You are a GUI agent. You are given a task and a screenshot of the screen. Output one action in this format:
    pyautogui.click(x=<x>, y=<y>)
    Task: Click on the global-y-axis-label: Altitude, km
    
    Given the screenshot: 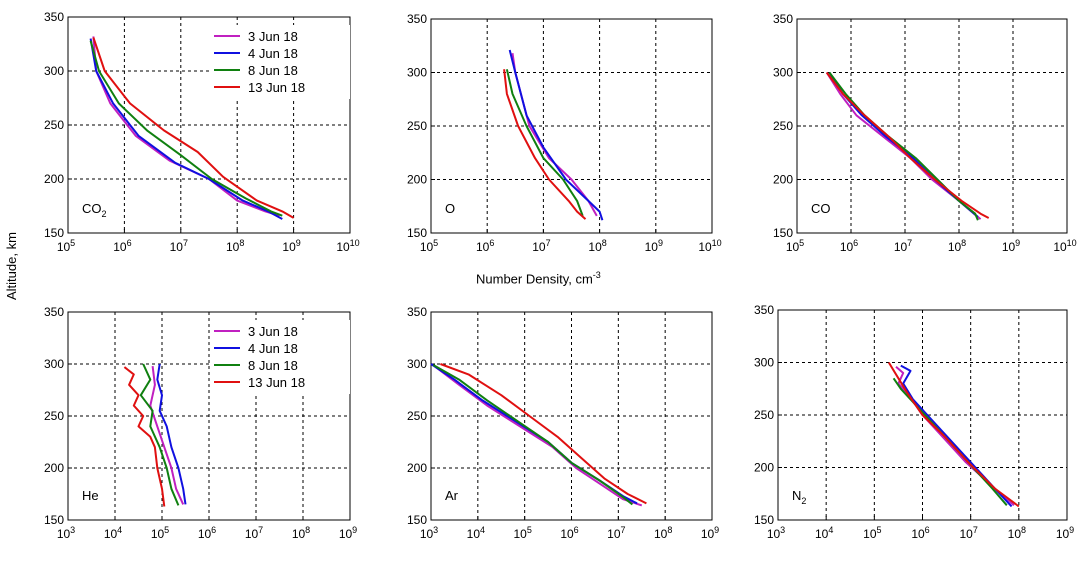 What is the action you would take?
    pyautogui.click(x=11, y=266)
    